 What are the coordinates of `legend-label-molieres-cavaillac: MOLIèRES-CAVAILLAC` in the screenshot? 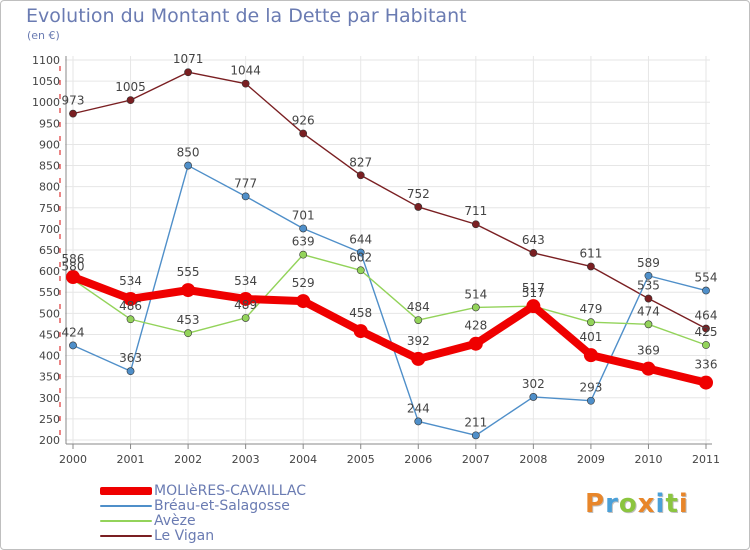 It's located at (230, 491).